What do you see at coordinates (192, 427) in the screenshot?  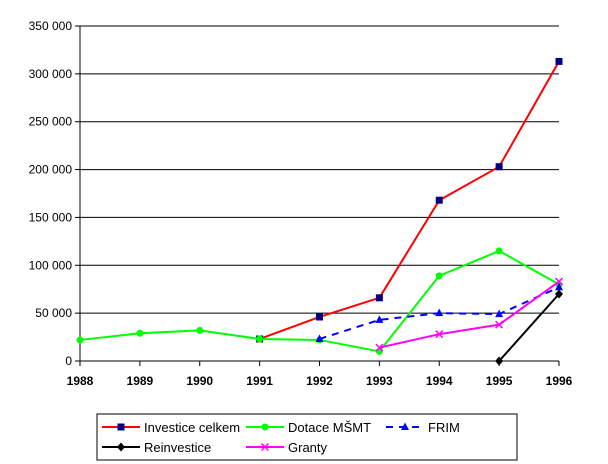 I see `legend-label-investice-celkem: Investice celkem` at bounding box center [192, 427].